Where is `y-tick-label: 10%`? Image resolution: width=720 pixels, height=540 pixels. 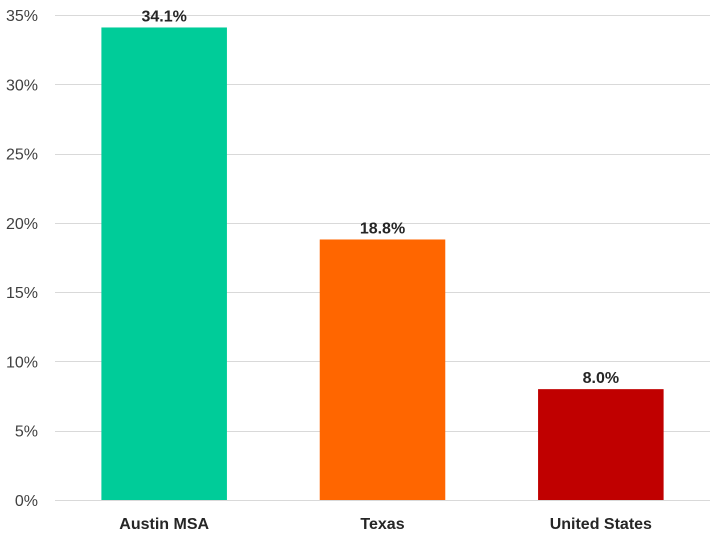
y-tick-label: 10% is located at coordinates (22, 362).